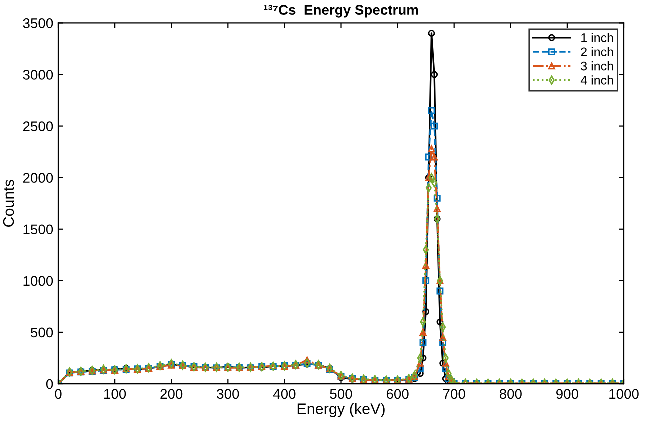 Image resolution: width=650 pixels, height=422 pixels. I want to click on y-tick-label: 1000, so click(39, 281).